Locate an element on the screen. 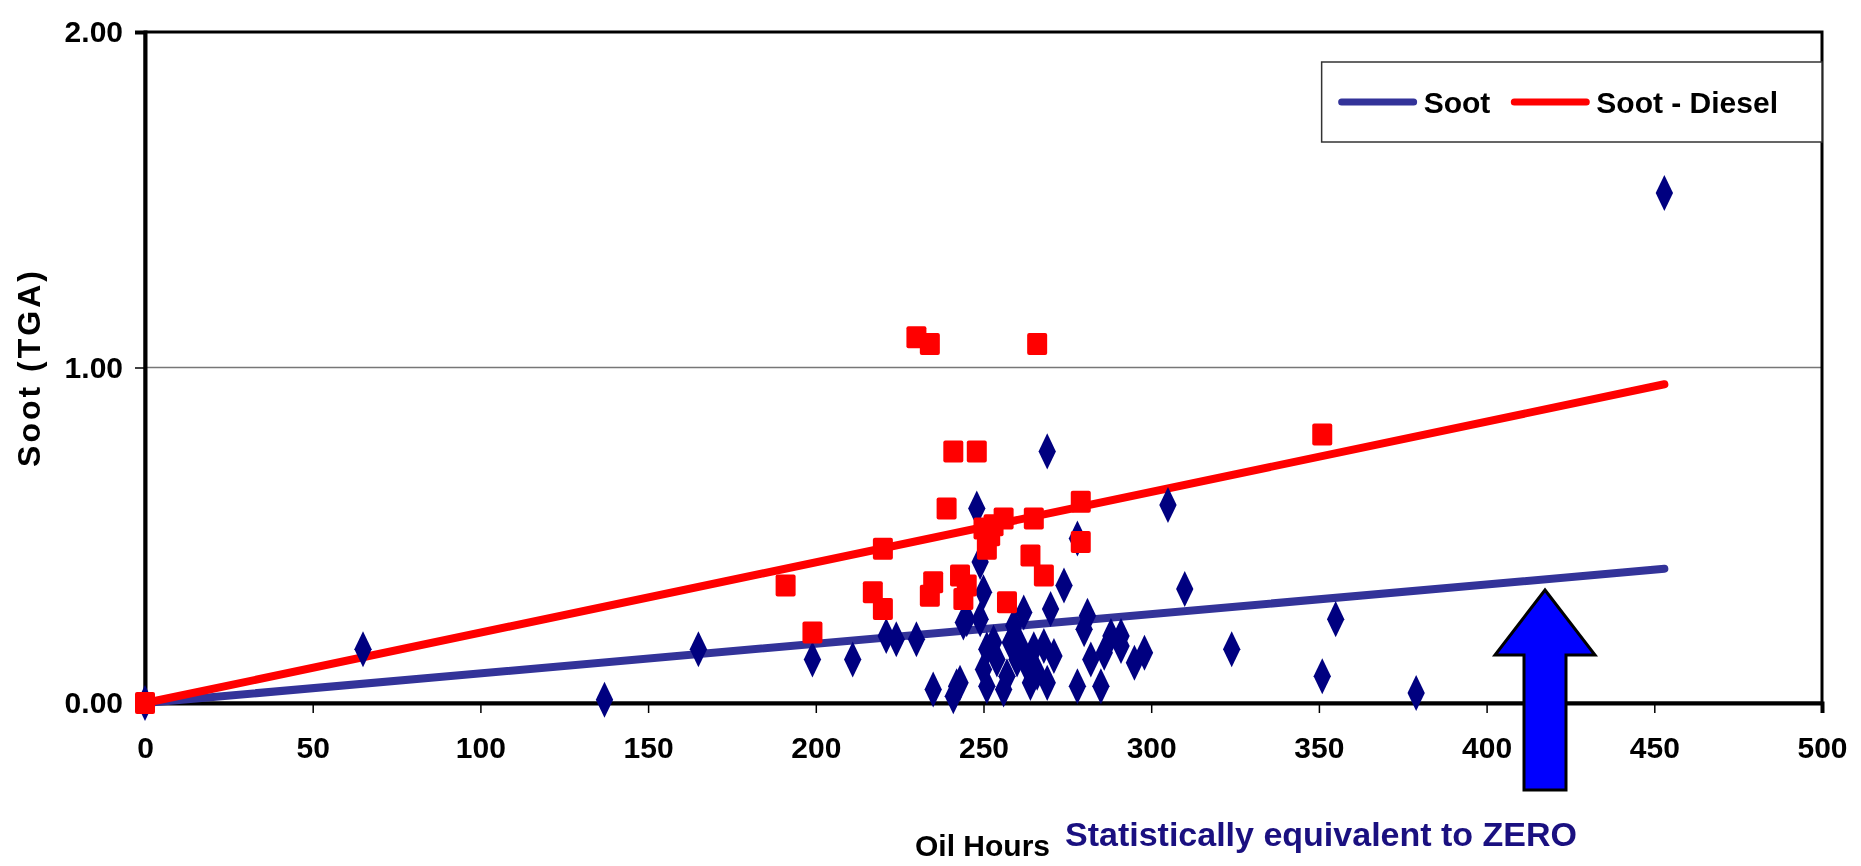  x-tick-label: 50 is located at coordinates (313, 748).